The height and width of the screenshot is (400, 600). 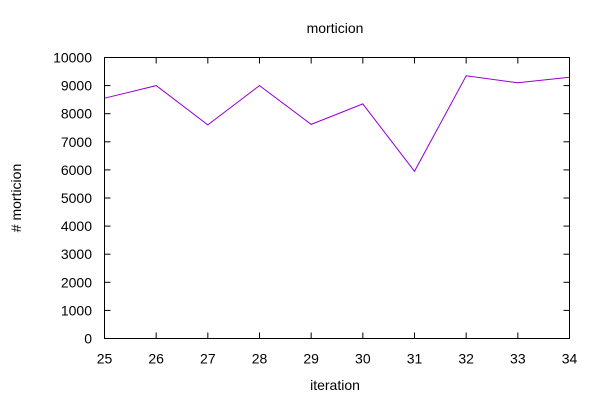 What do you see at coordinates (76, 226) in the screenshot?
I see `y-tick-label: 4000` at bounding box center [76, 226].